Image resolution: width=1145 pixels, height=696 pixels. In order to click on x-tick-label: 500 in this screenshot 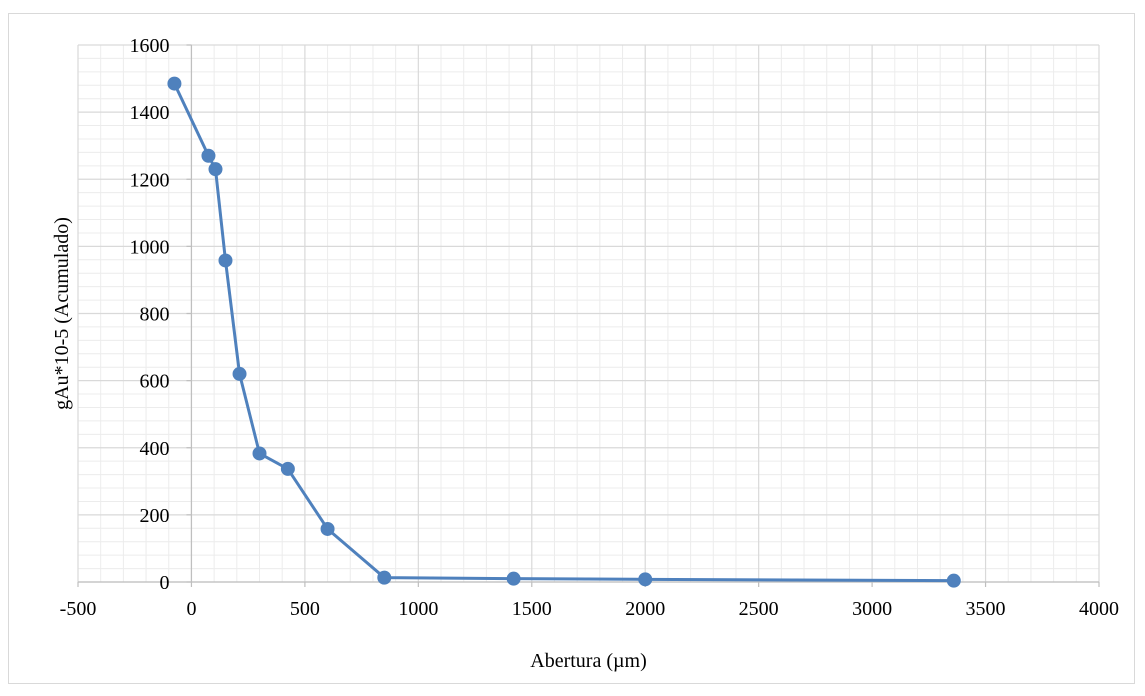, I will do `click(305, 609)`.